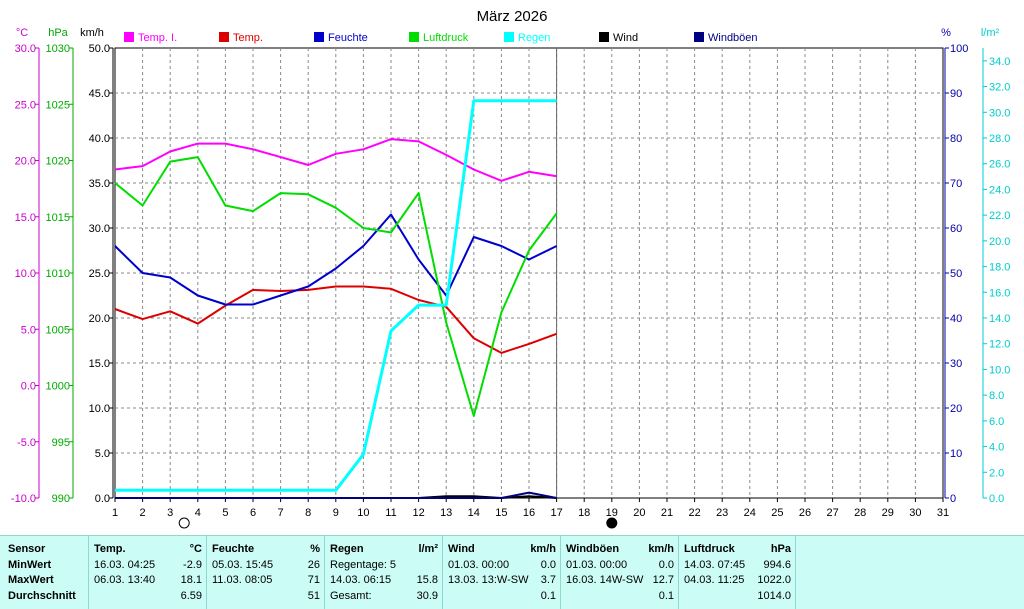 This screenshot has width=1024, height=609. Describe the element at coordinates (125, 580) in the screenshot. I see `stats-cell-label: 06.03. 13:40` at that location.